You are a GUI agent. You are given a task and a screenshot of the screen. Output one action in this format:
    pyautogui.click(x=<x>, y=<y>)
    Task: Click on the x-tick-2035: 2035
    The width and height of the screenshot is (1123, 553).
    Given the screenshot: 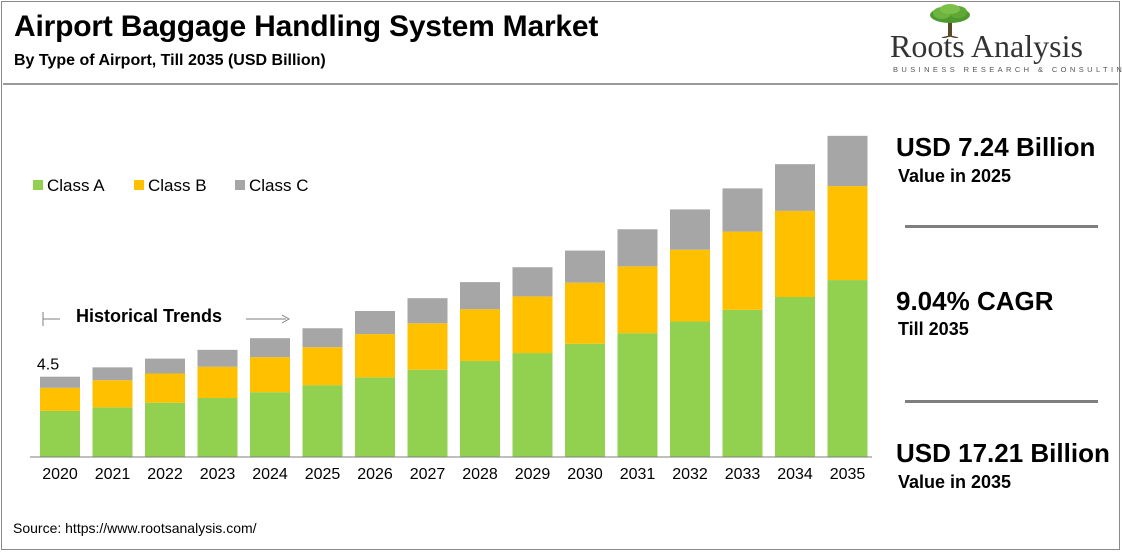 What is the action you would take?
    pyautogui.click(x=848, y=474)
    